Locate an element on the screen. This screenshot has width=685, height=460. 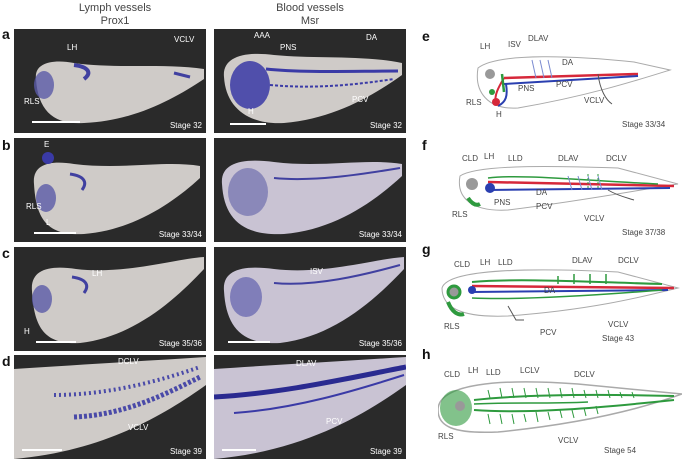
diagram-letter-g: g is located at coordinates (426, 249).